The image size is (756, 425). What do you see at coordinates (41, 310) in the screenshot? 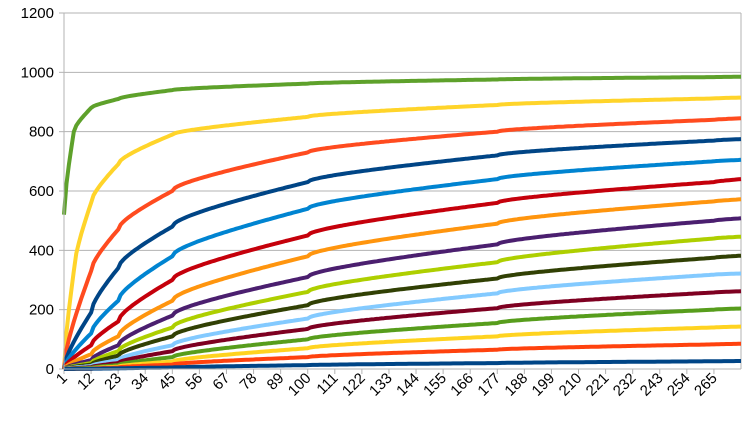
I see `y-tick-label: 200` at bounding box center [41, 310].